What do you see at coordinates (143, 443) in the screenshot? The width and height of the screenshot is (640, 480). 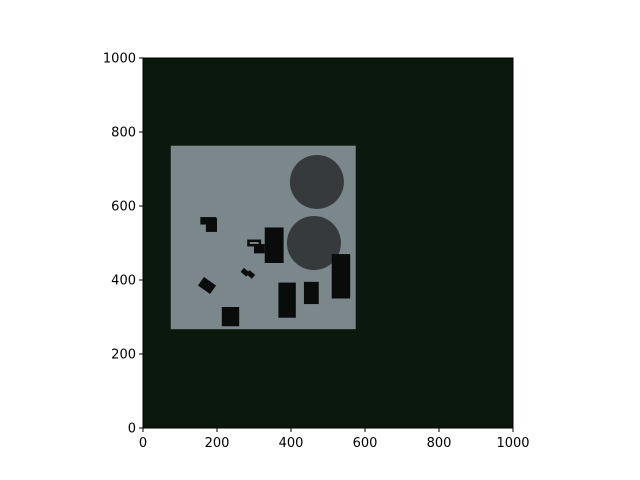 I see `x-tick-label: 0` at bounding box center [143, 443].